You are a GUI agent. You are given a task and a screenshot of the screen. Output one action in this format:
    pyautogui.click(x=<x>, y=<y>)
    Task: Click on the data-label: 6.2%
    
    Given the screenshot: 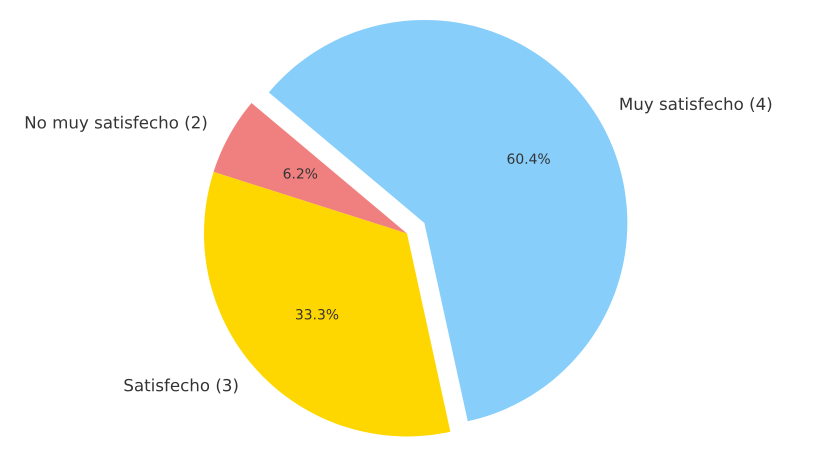 What is the action you would take?
    pyautogui.click(x=301, y=173)
    